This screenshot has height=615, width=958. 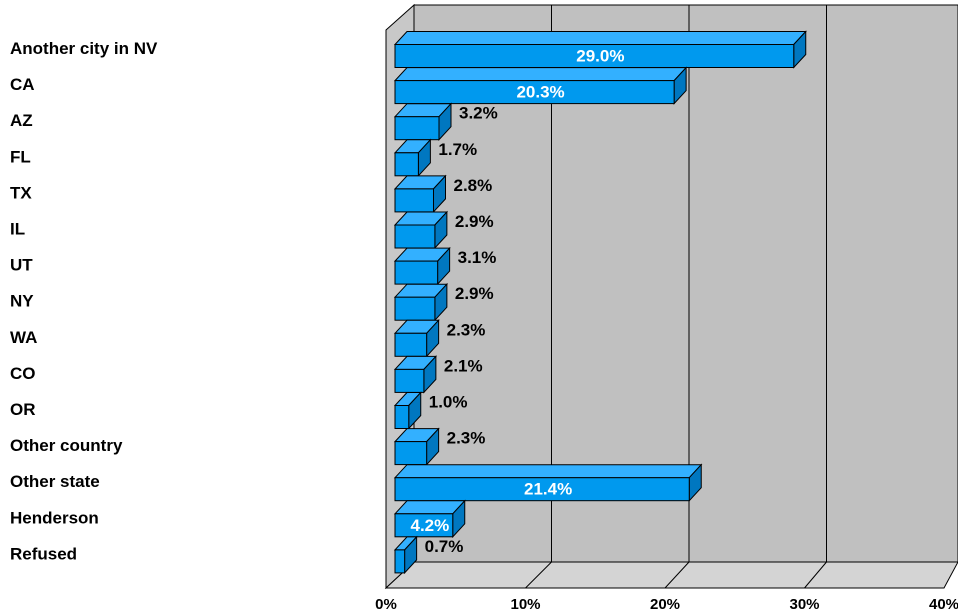 What do you see at coordinates (548, 489) in the screenshot?
I see `data-label: 21.4%` at bounding box center [548, 489].